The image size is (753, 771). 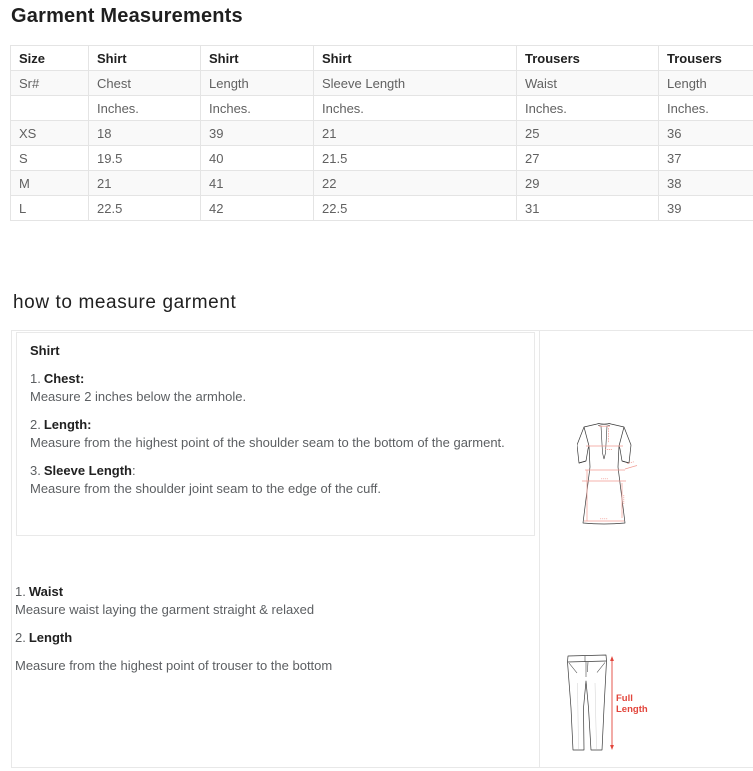 What do you see at coordinates (49, 108) in the screenshot?
I see `table-cell` at bounding box center [49, 108].